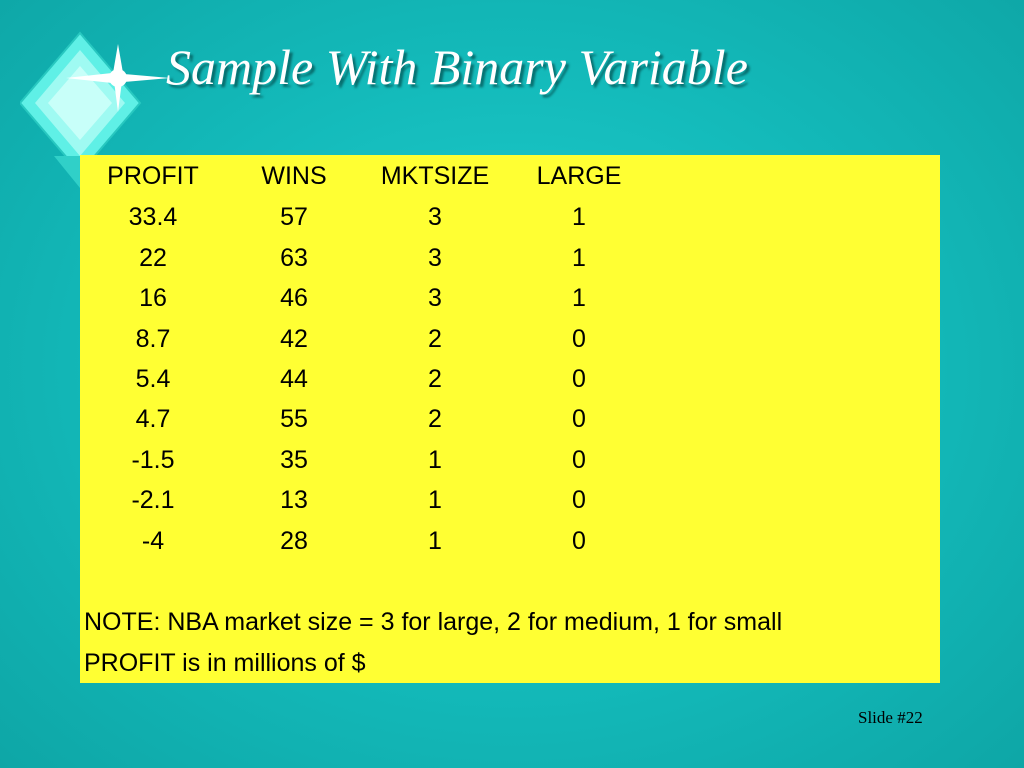  What do you see at coordinates (457, 67) in the screenshot?
I see `slide-title: Sample With Binary Variable` at bounding box center [457, 67].